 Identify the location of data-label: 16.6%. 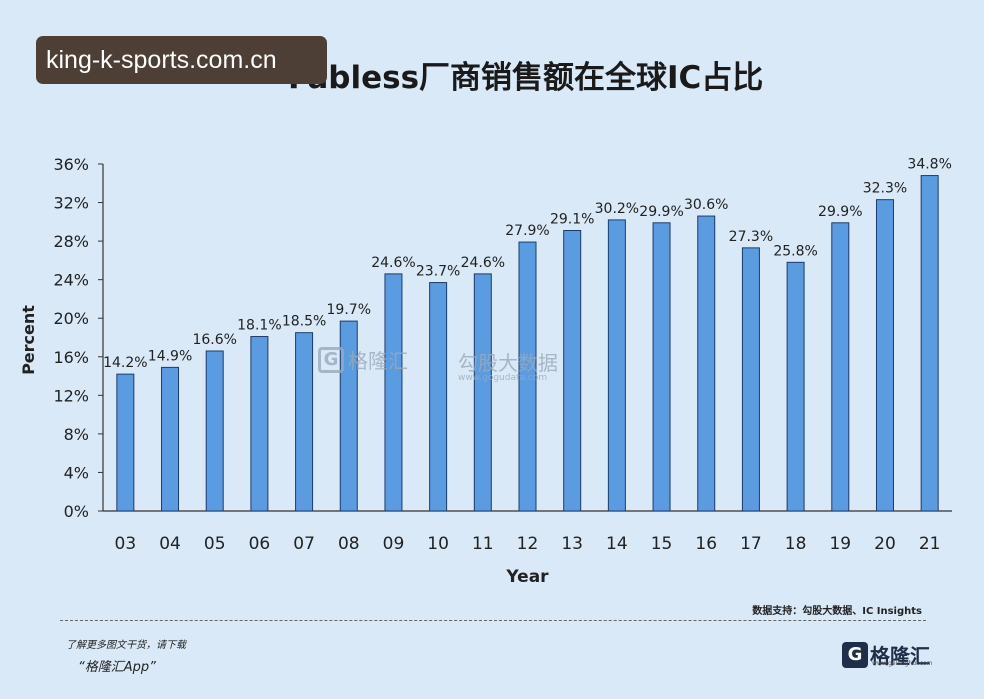
(214, 340).